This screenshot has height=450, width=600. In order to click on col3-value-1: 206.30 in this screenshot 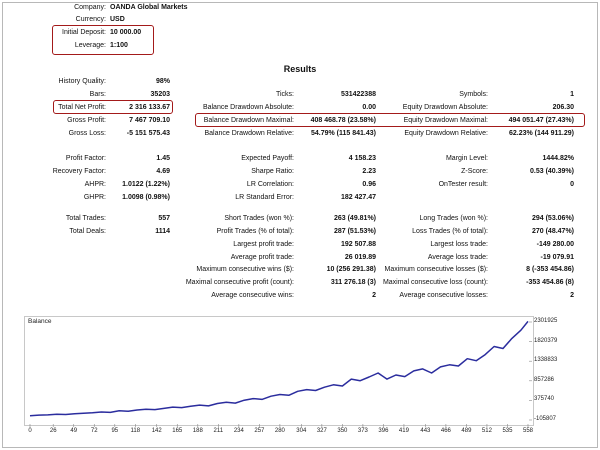, I will do `click(563, 107)`.